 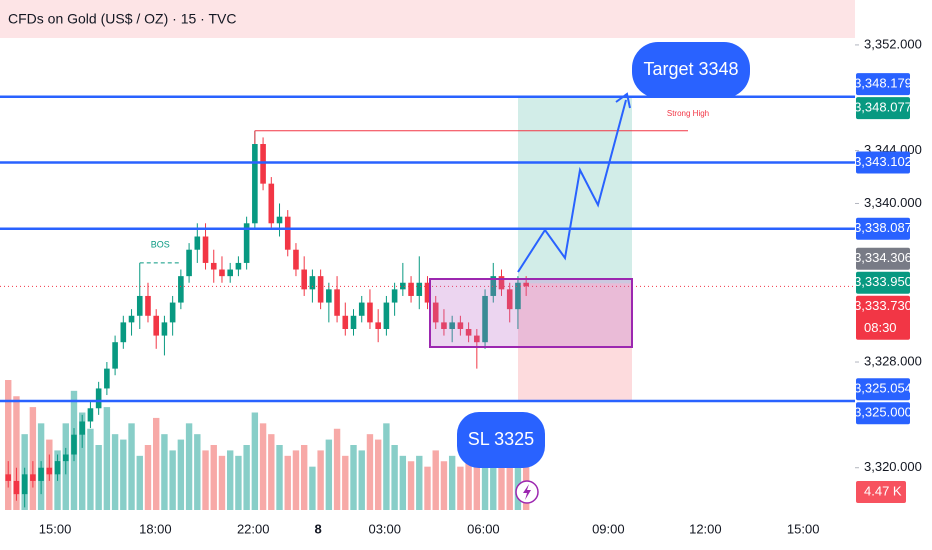 I want to click on loss-zone, so click(x=575, y=342).